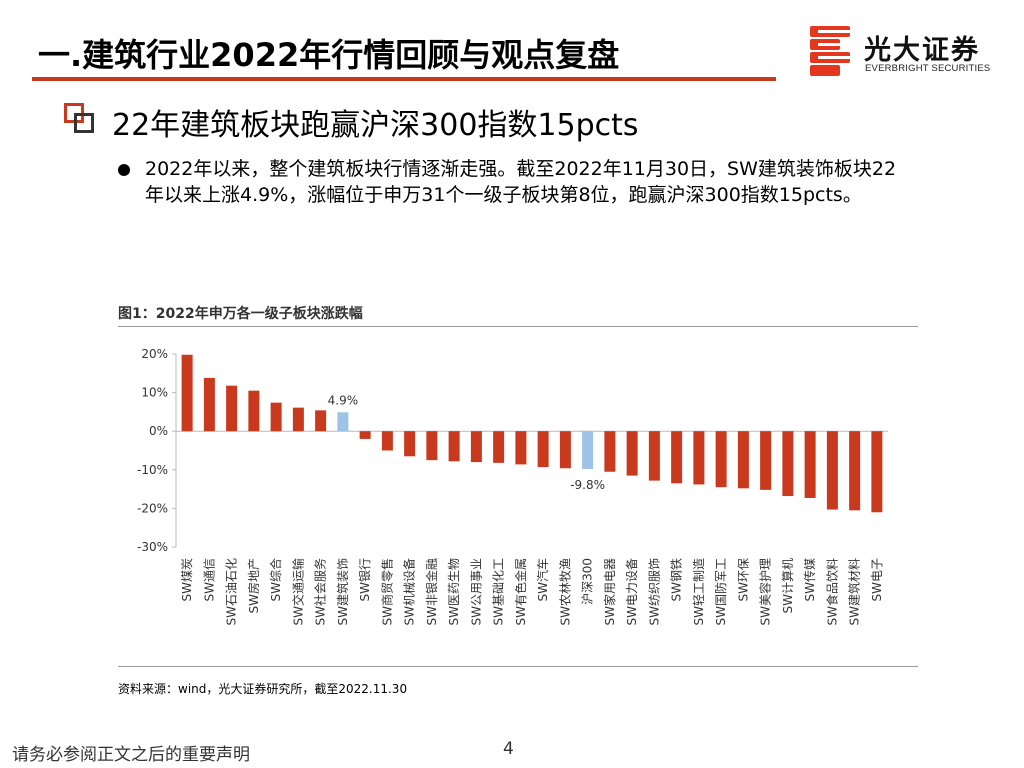  What do you see at coordinates (743, 579) in the screenshot?
I see `x-tick-label: SW环保` at bounding box center [743, 579].